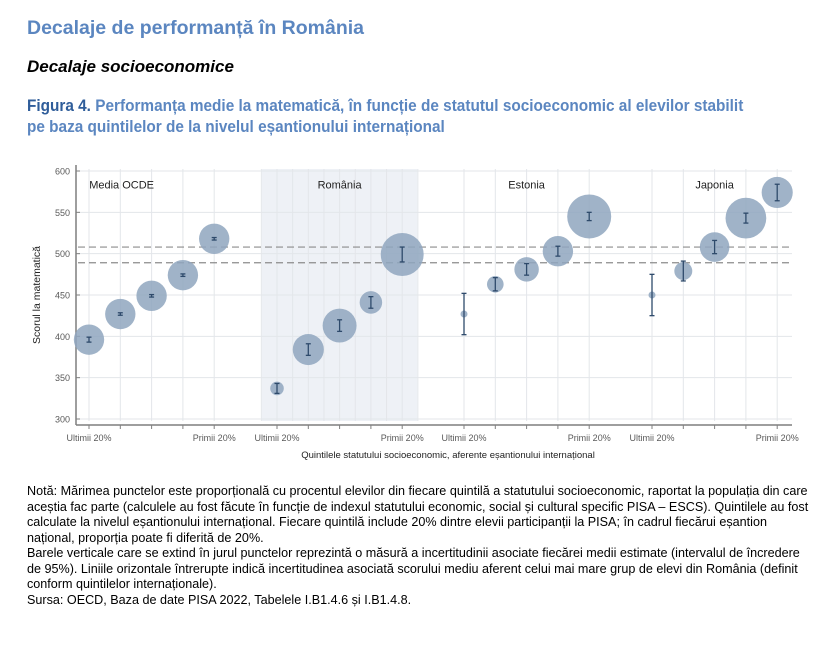  I want to click on section-title: Decalaje de performanță în România, so click(196, 28).